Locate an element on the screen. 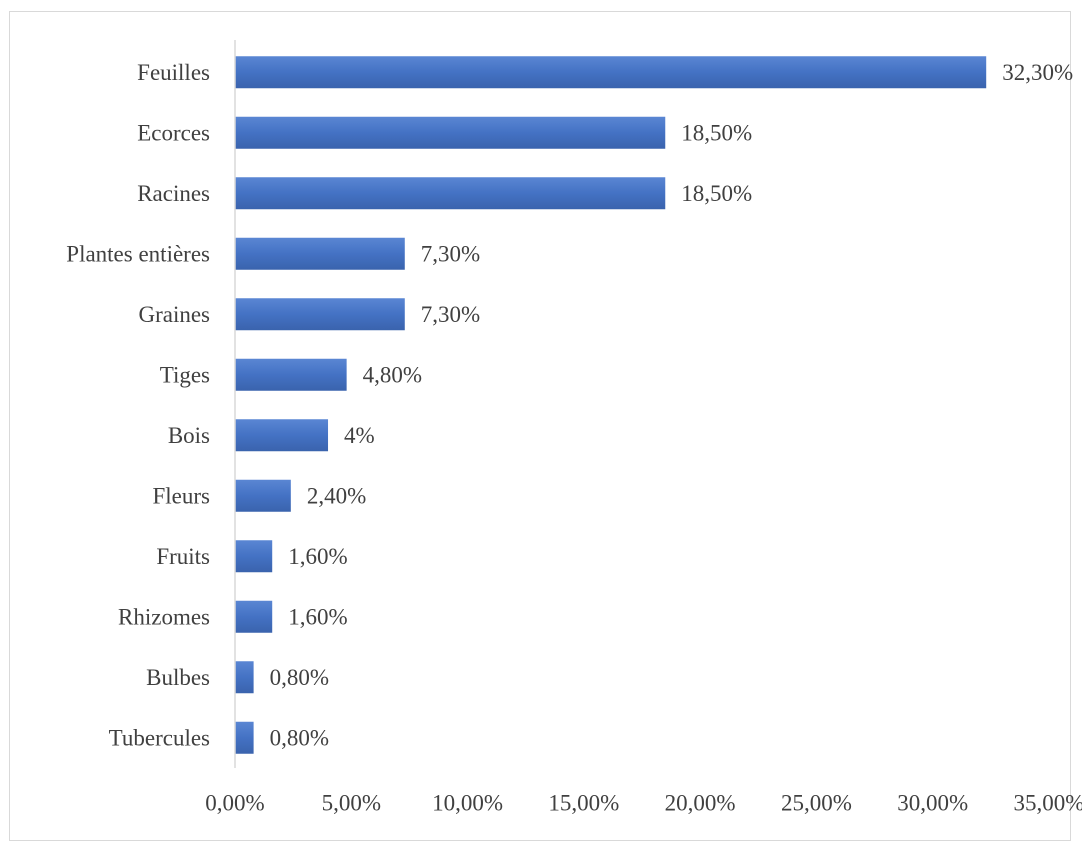 Image resolution: width=1082 pixels, height=841 pixels. category-label: Tiges is located at coordinates (185, 374).